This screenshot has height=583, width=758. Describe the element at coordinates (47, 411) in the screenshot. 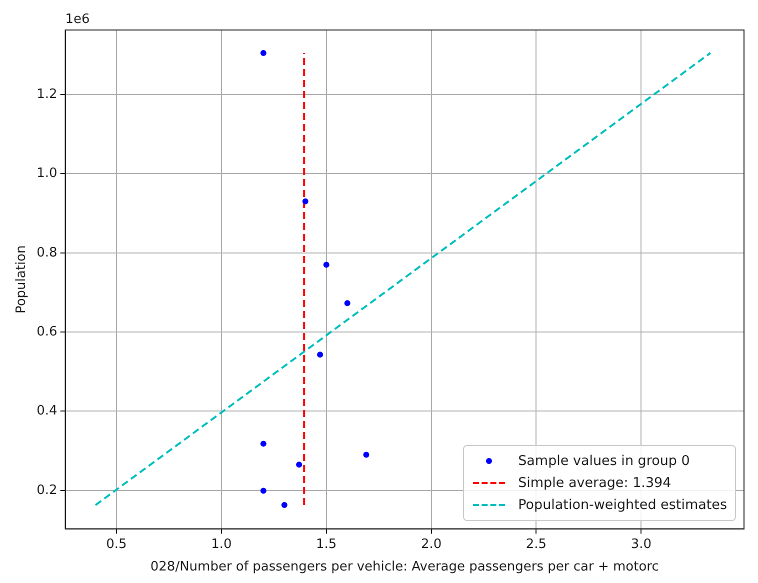

I see `y-tick-label: 0.4` at that location.